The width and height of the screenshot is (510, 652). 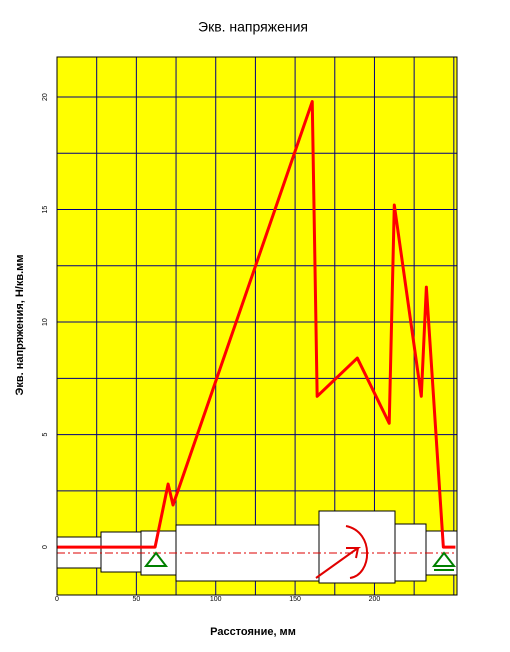 What do you see at coordinates (45, 547) in the screenshot?
I see `y-tick-label: 0` at bounding box center [45, 547].